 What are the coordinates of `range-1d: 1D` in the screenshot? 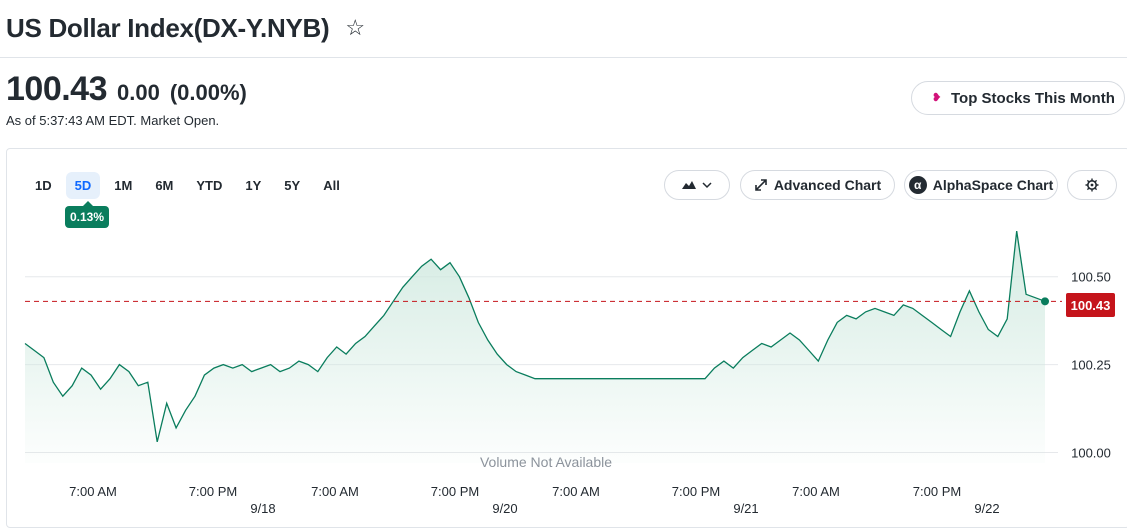 It's located at (43, 185).